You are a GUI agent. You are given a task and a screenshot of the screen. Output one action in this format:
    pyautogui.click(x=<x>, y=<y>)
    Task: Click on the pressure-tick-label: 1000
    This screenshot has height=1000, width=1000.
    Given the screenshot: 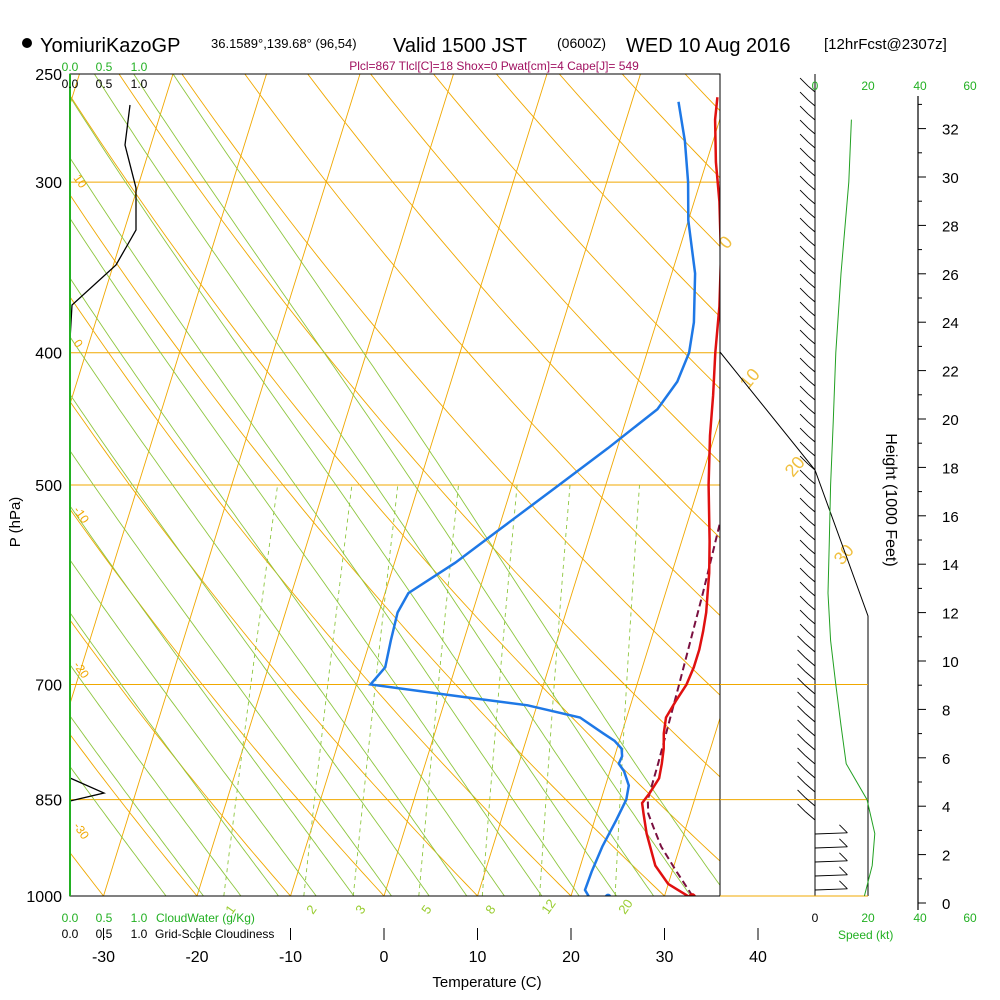 What is the action you would take?
    pyautogui.click(x=44, y=897)
    